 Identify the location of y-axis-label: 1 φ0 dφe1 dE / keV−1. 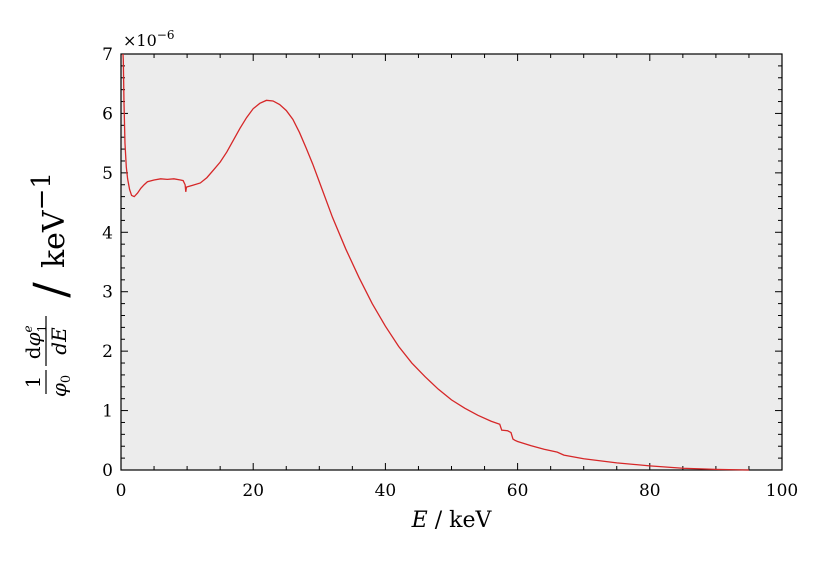
(49, 284).